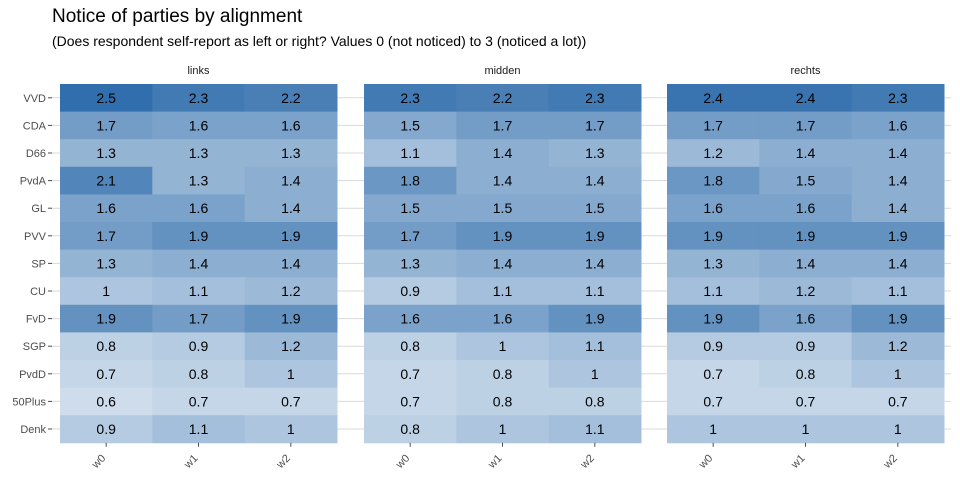 The width and height of the screenshot is (960, 480). I want to click on y-tick-label: PvdA, so click(33, 182).